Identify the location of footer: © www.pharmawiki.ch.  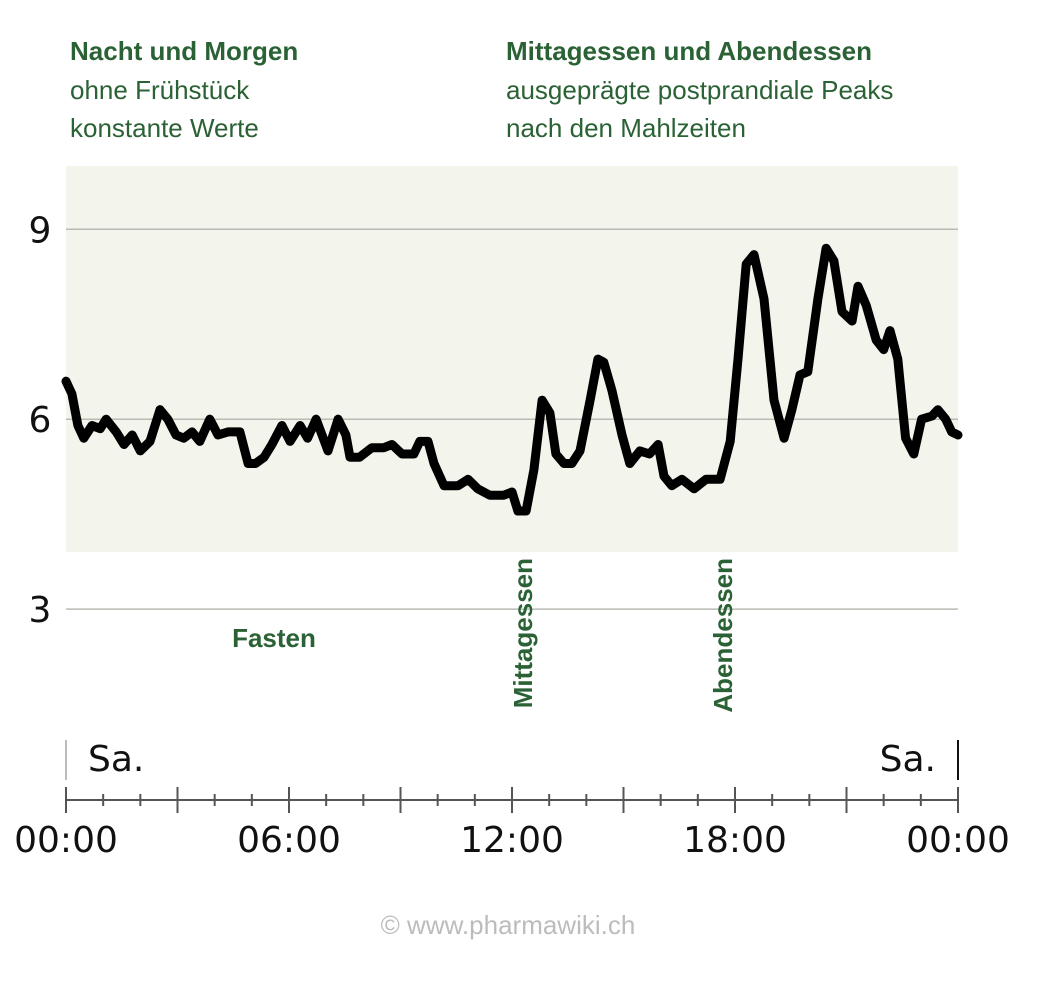
(508, 925).